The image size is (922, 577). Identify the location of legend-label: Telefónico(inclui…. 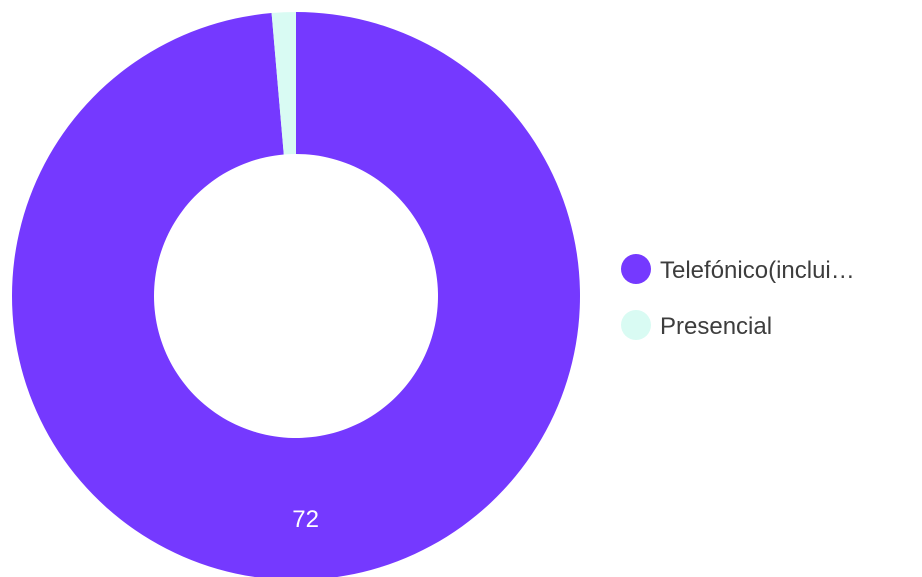
(757, 270).